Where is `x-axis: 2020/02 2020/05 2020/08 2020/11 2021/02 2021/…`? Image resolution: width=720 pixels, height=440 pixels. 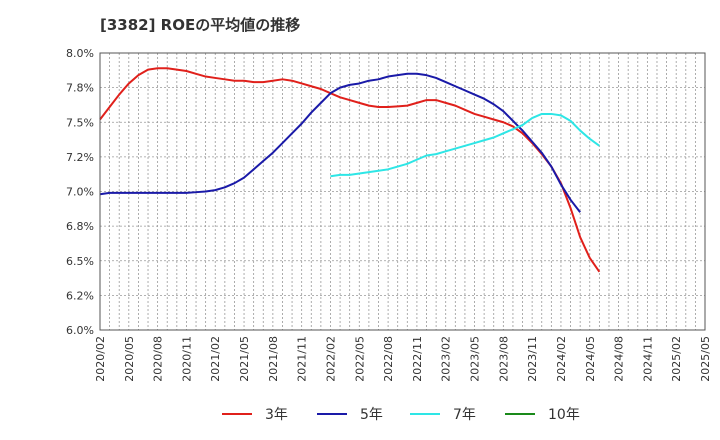
x-axis: 2020/02 2020/05 2020/08 2020/11 2021/02 2021/… is located at coordinates (403, 359).